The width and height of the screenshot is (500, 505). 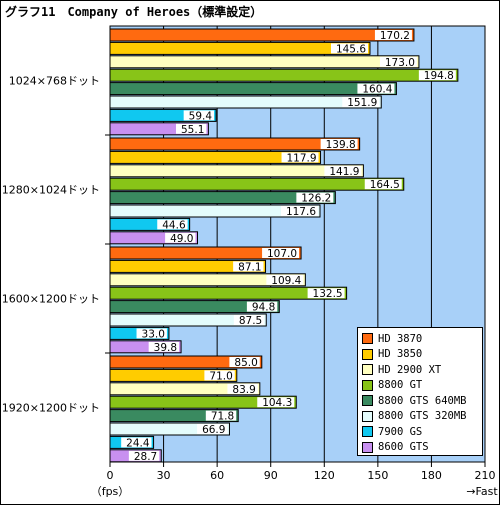 I want to click on data-label: 145.6, so click(x=351, y=49).